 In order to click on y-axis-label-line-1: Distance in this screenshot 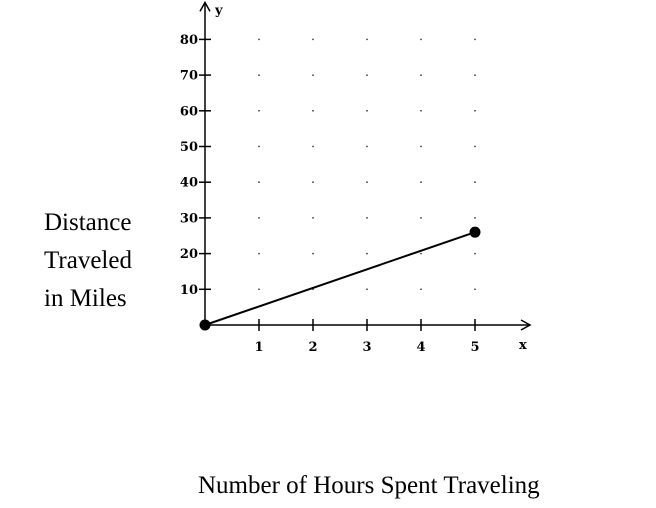, I will do `click(88, 222)`.